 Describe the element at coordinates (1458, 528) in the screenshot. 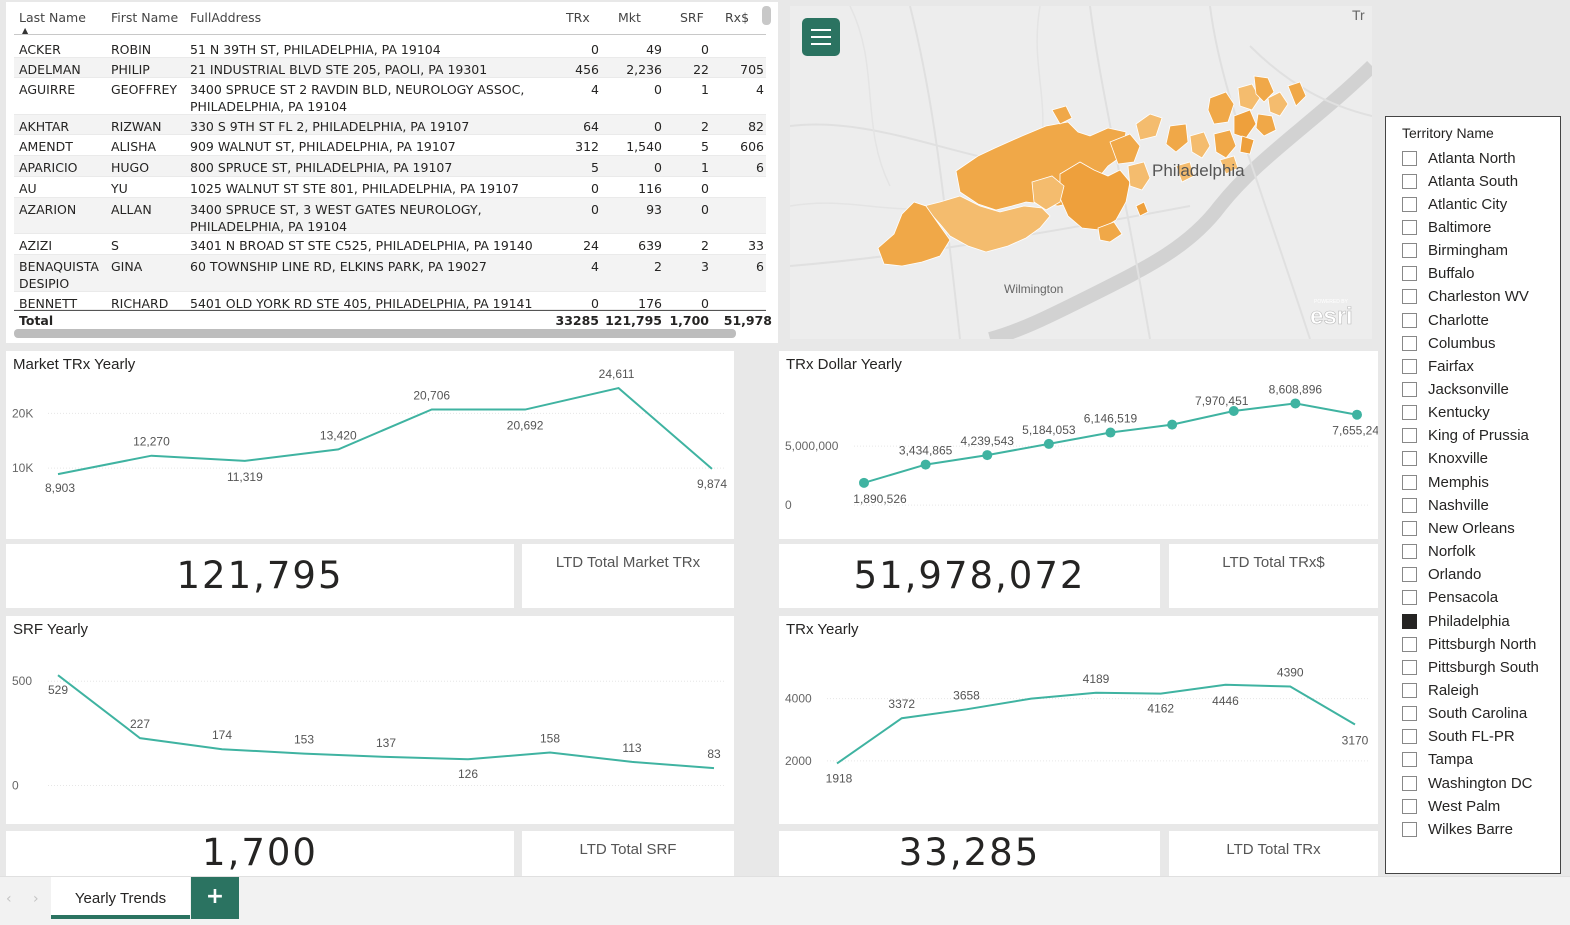

I see `slicer-item: New Orleans` at that location.